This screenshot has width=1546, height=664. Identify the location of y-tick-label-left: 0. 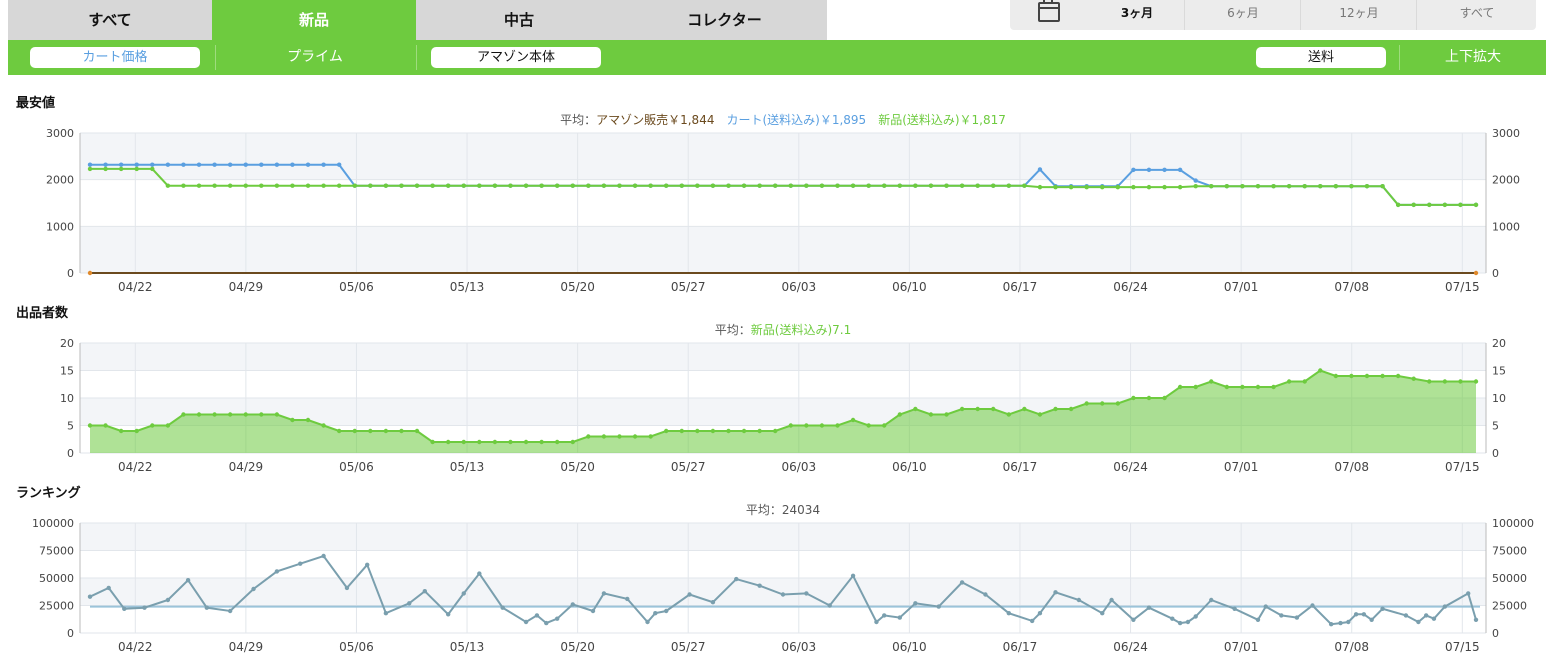
(70, 453).